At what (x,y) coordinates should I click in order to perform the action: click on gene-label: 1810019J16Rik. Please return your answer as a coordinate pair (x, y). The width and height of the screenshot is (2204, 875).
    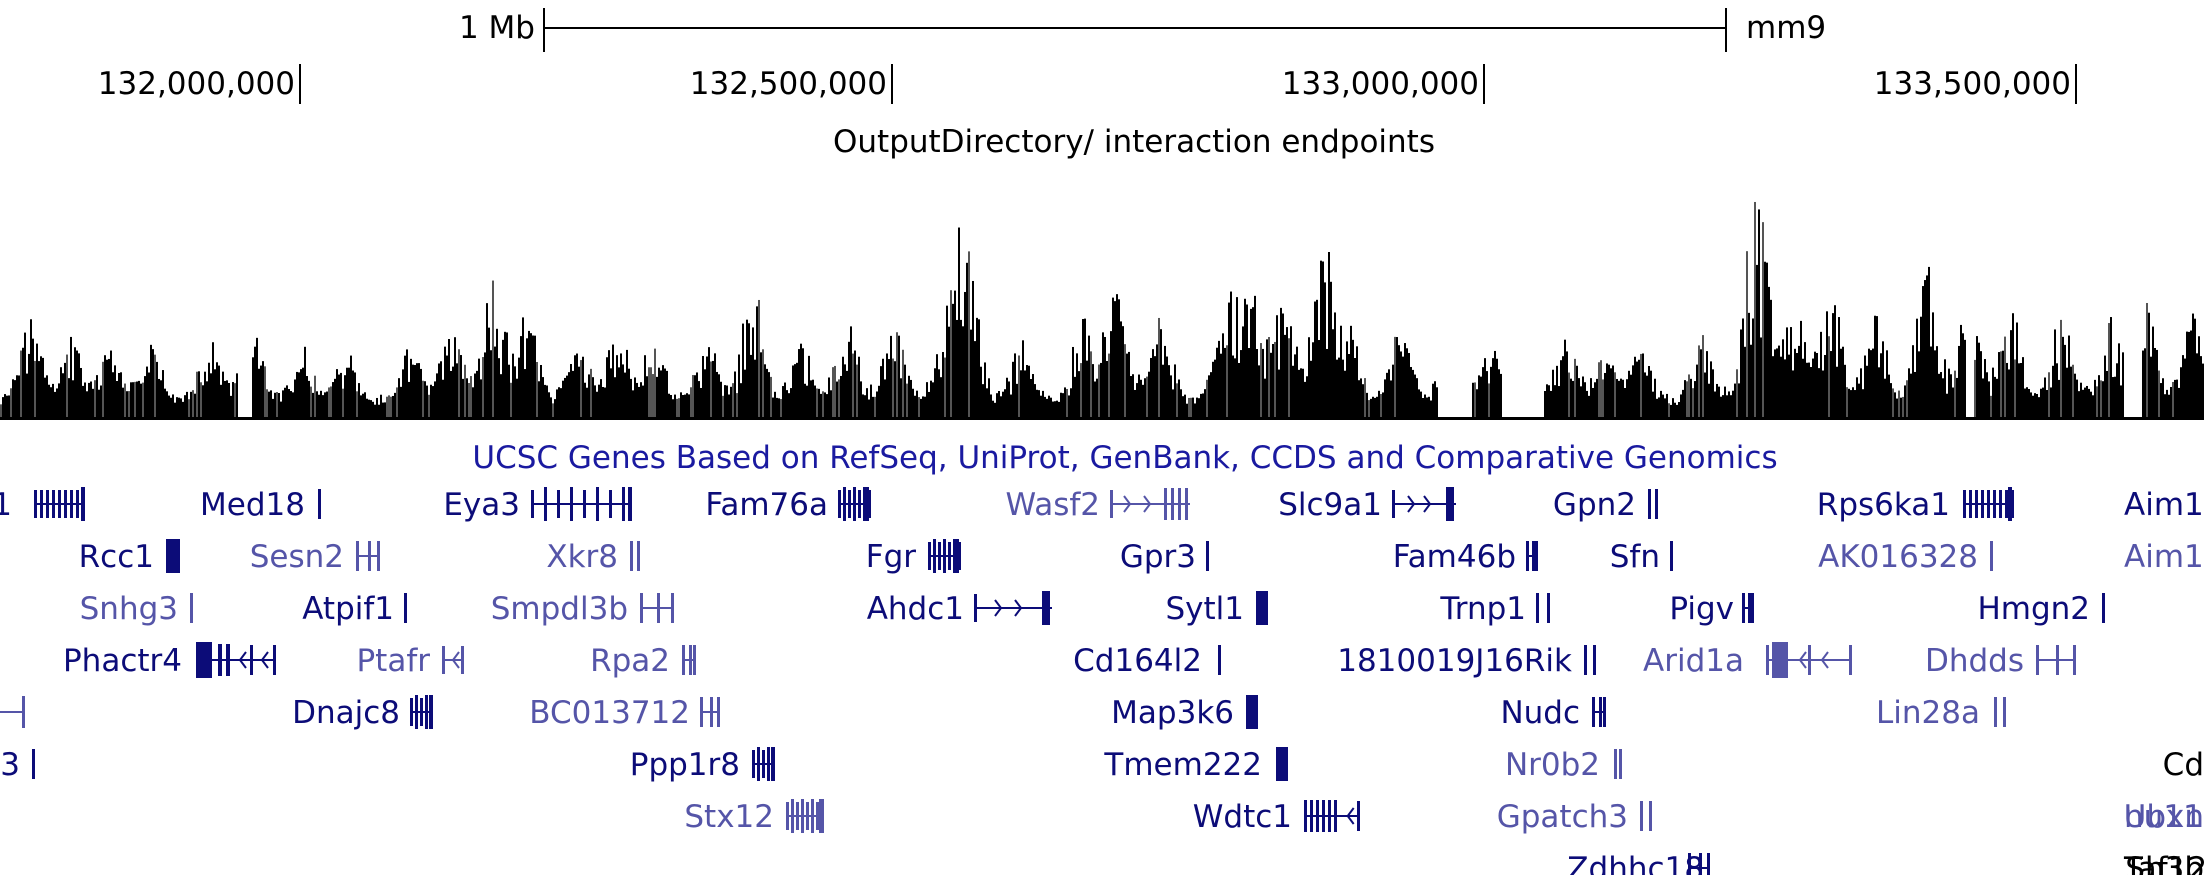
    Looking at the image, I should click on (1454, 661).